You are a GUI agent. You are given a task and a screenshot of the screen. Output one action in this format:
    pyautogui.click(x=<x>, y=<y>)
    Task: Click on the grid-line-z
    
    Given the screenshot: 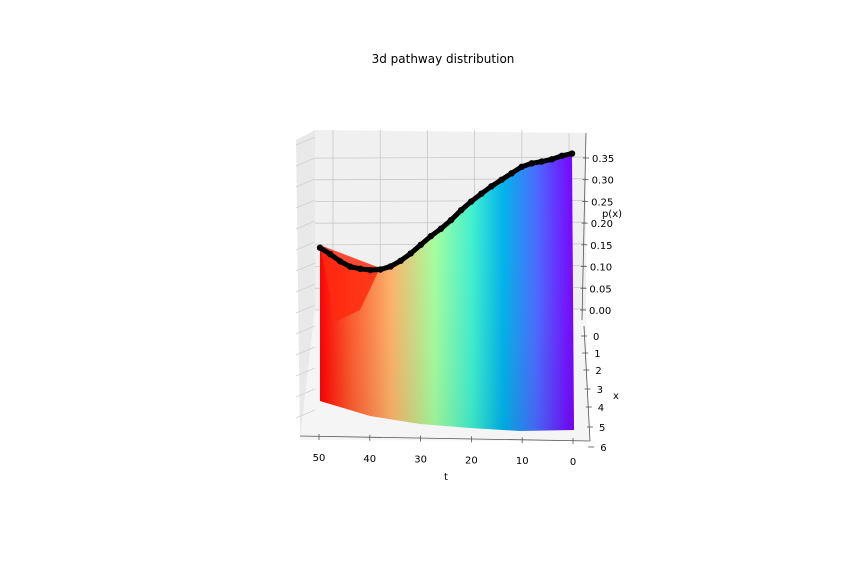 What is the action you would take?
    pyautogui.click(x=450, y=157)
    